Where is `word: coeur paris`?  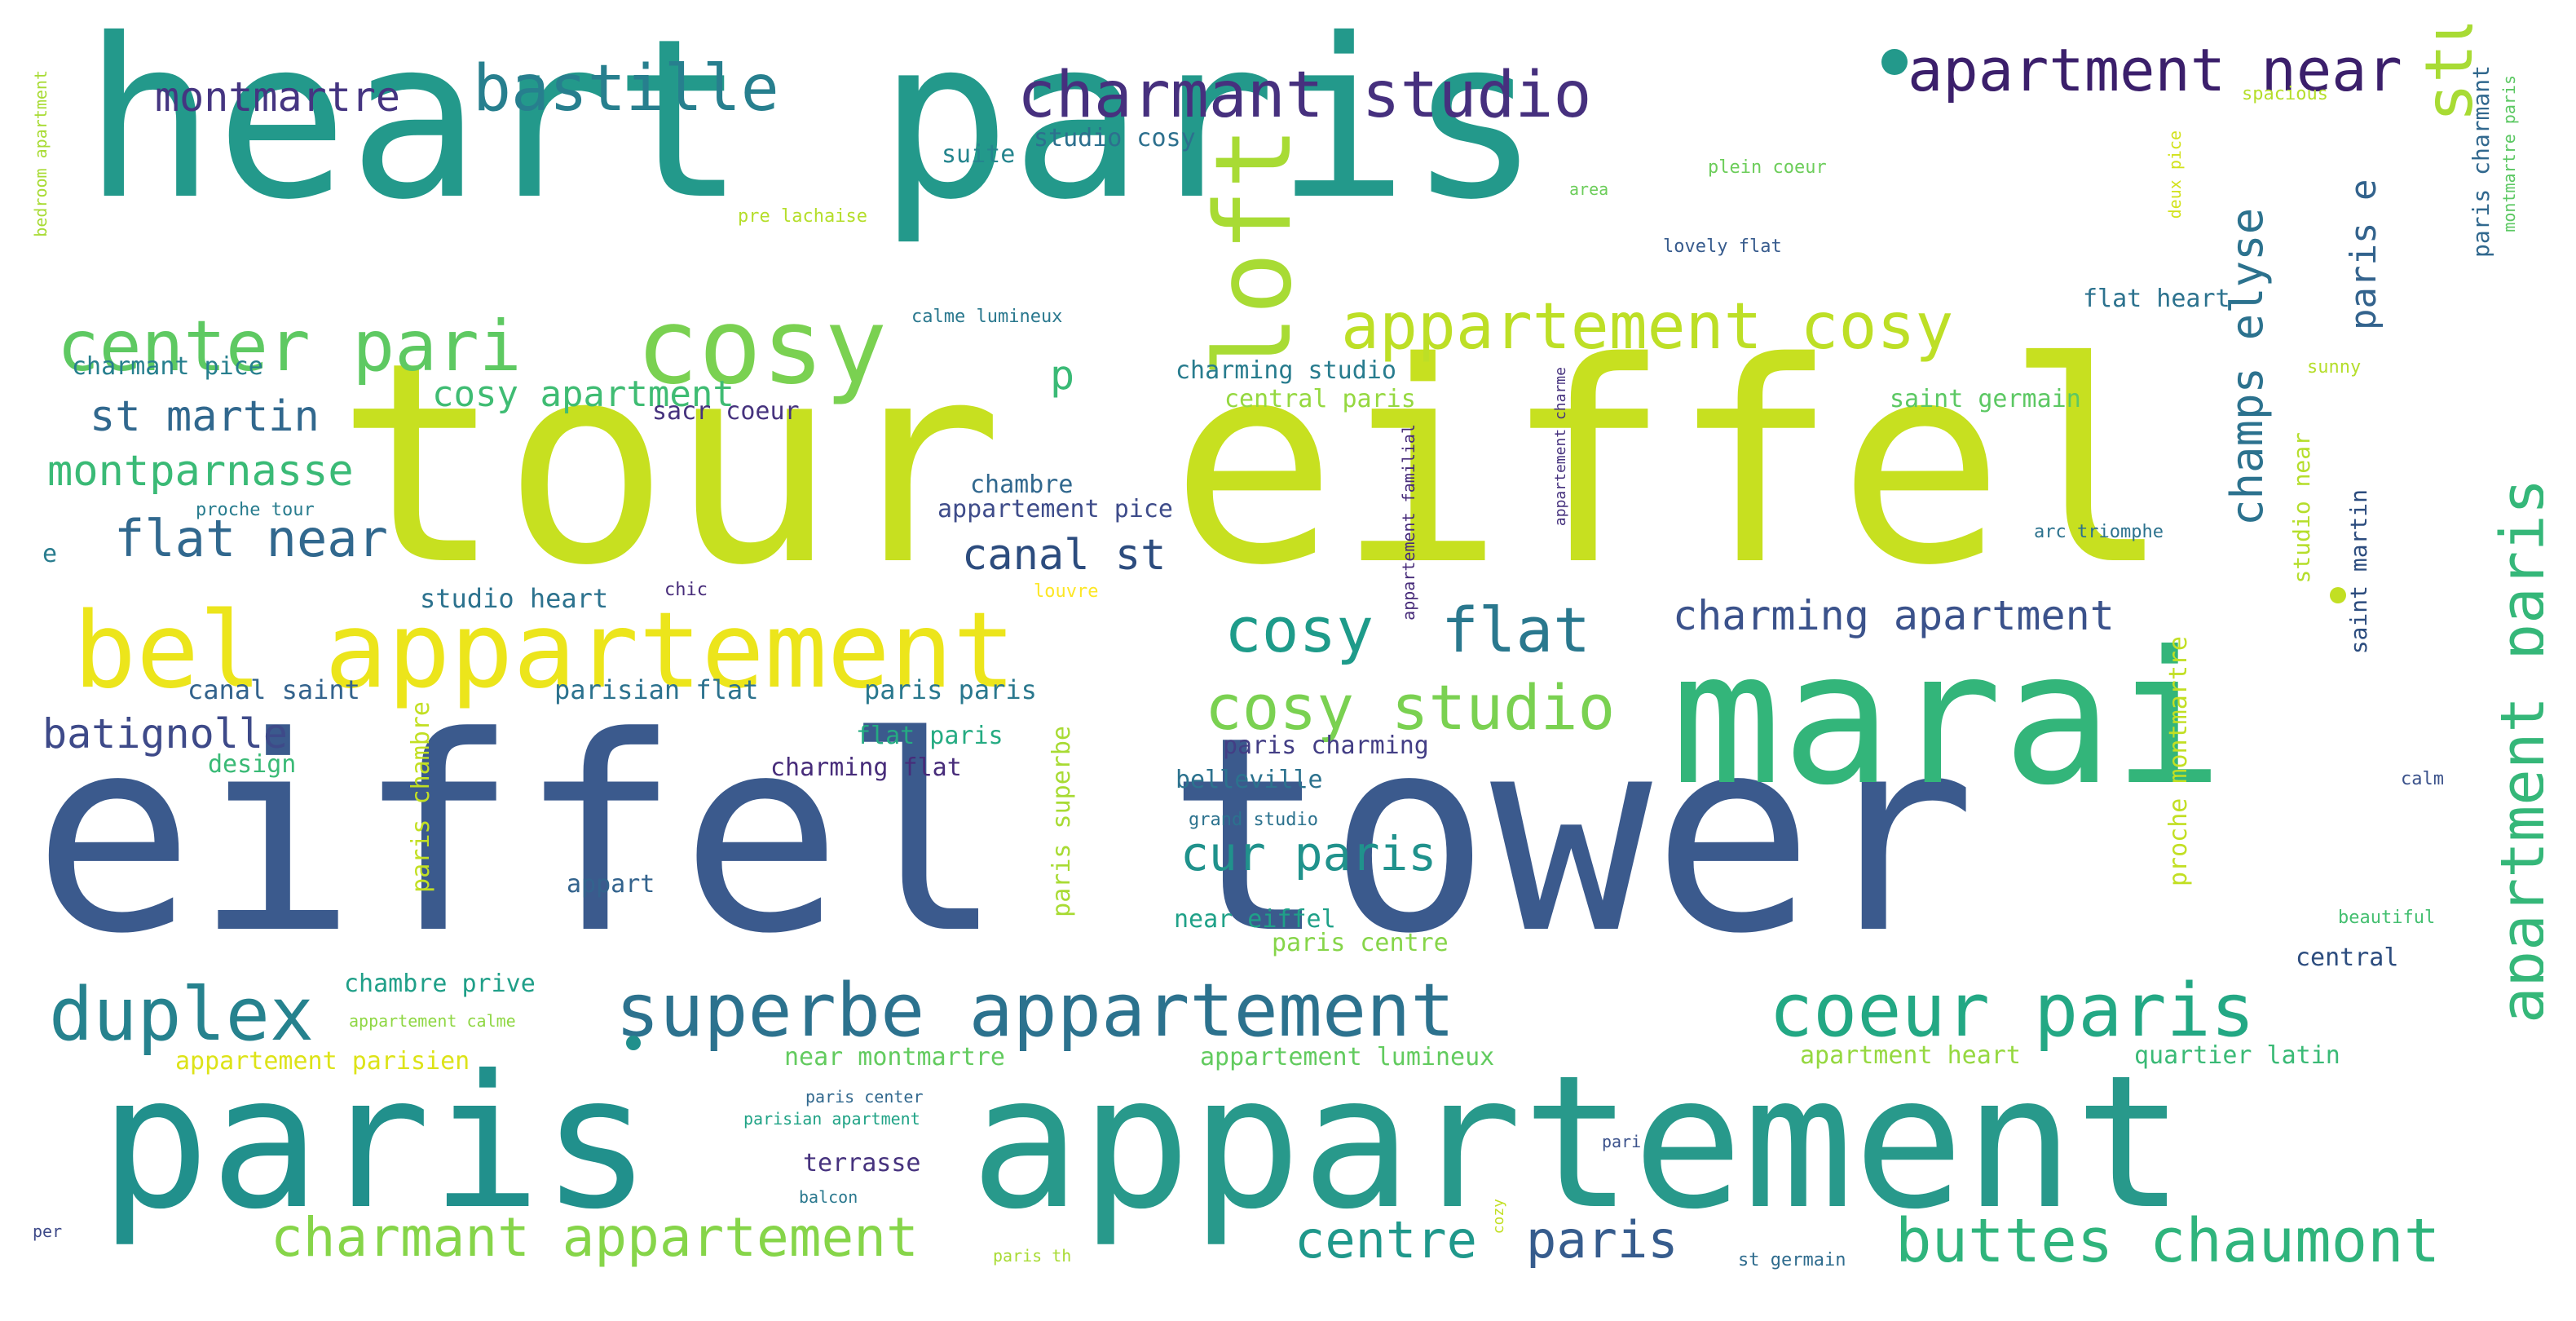 word: coeur paris is located at coordinates (2012, 1011).